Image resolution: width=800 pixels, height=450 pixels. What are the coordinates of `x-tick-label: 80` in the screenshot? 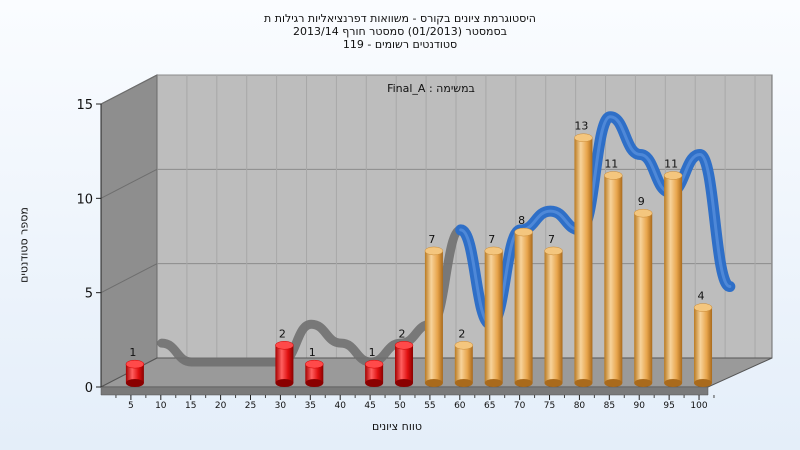 It's located at (580, 406).